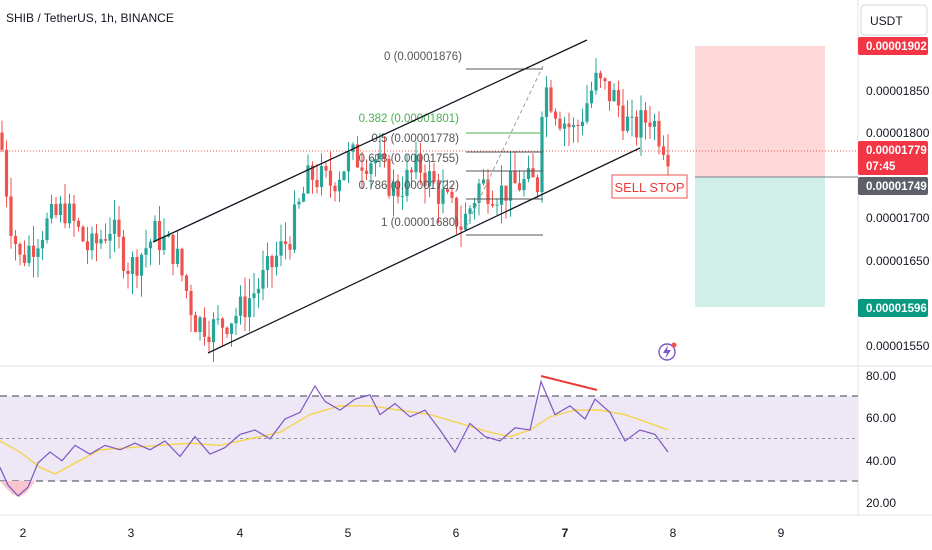 This screenshot has width=932, height=550. I want to click on rsi-axis: 80.00 60.00 40.00 20.00, so click(881, 439).